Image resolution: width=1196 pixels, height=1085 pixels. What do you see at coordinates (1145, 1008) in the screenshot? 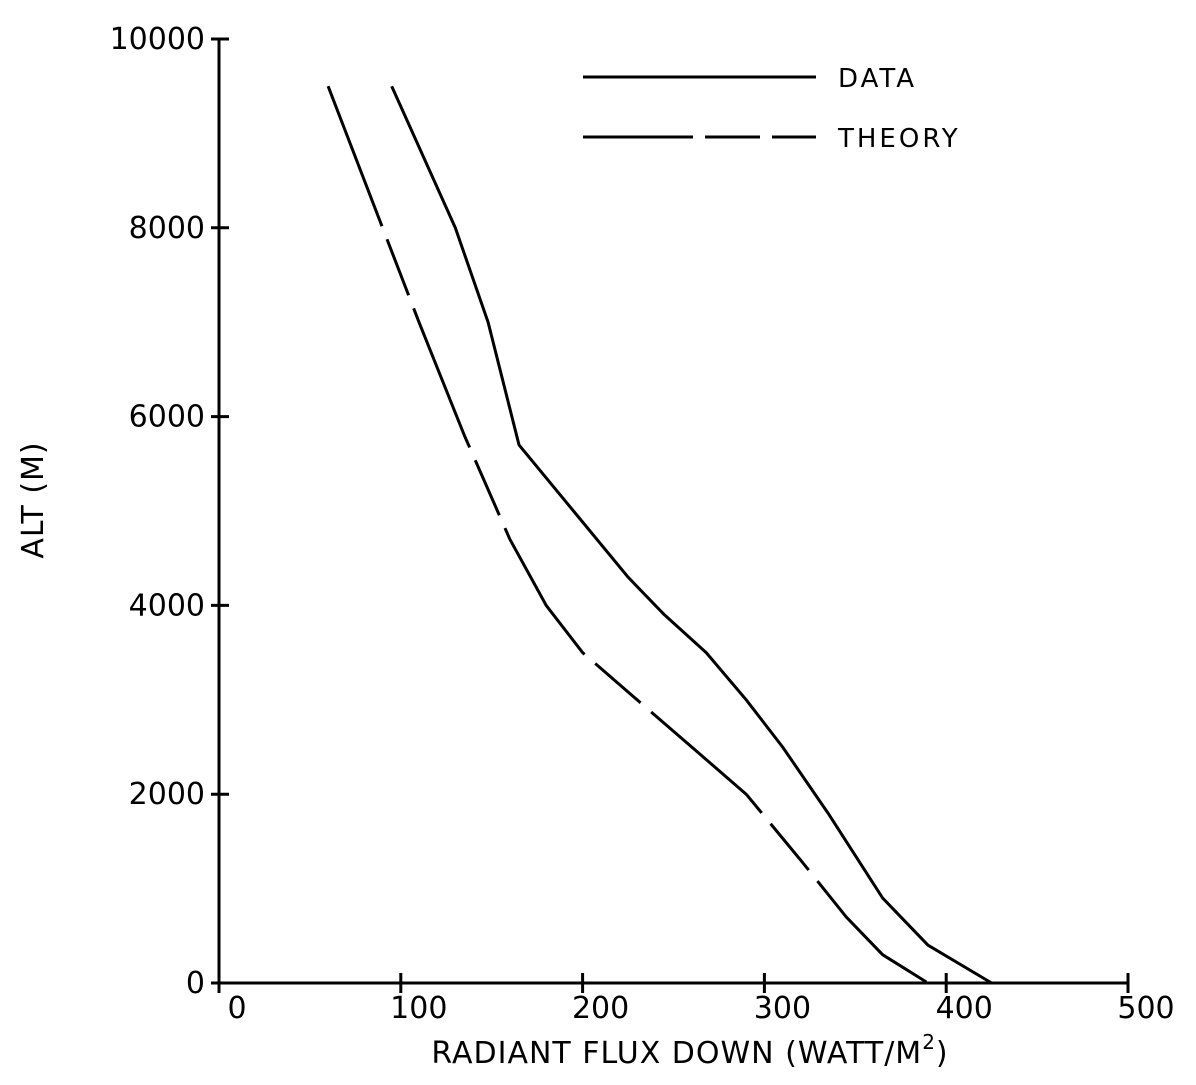
I see `x-tick-label-500: 500` at bounding box center [1145, 1008].